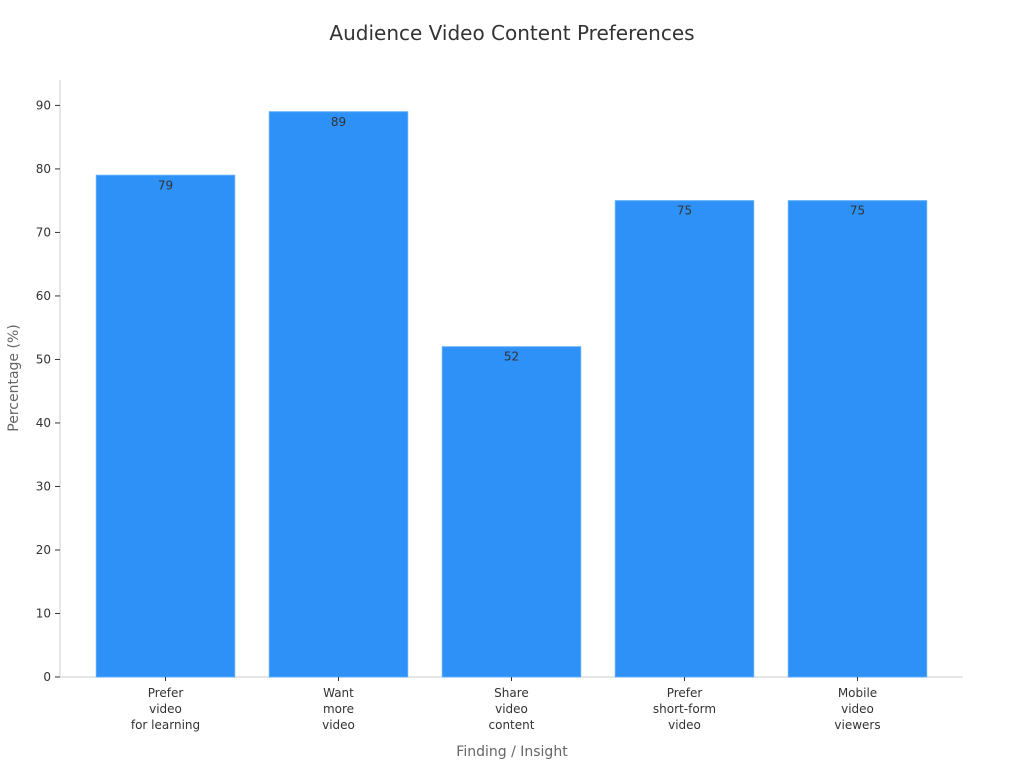 The image size is (1024, 768). I want to click on y-tick-label: 20, so click(43, 550).